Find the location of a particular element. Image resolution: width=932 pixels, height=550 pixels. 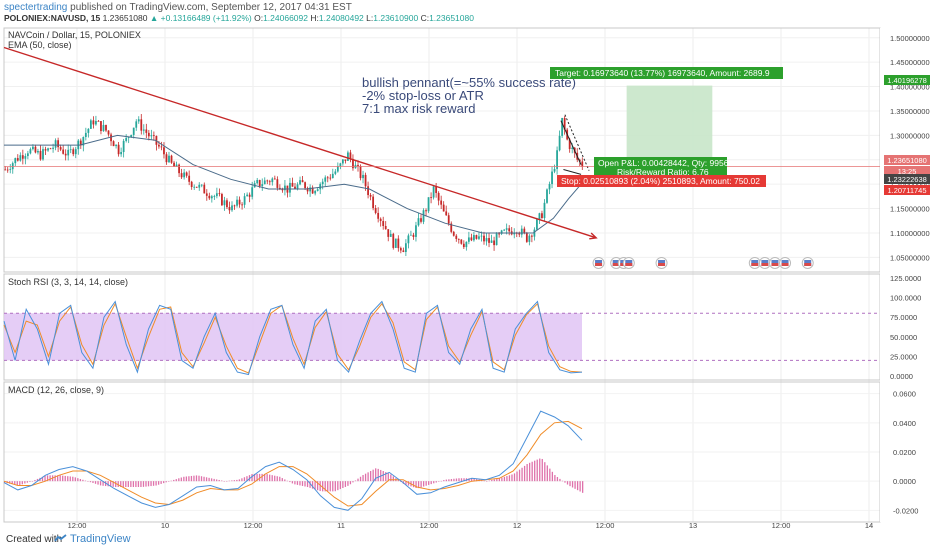

last-price: 1.23651080 is located at coordinates (125, 18).